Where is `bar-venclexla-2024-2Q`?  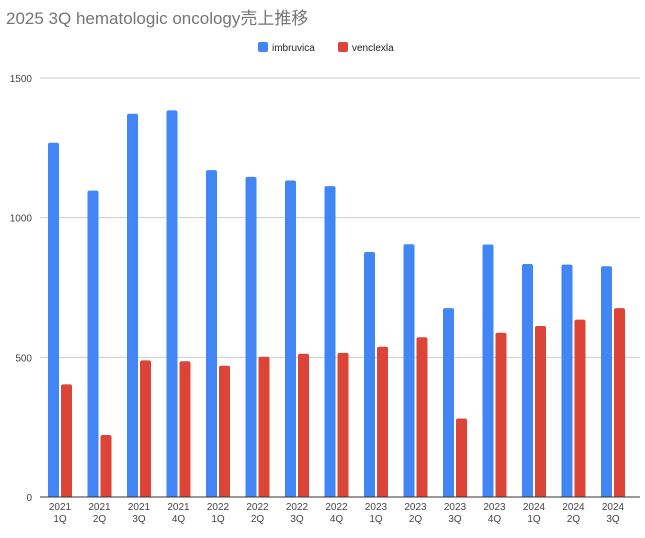
bar-venclexla-2024-2Q is located at coordinates (580, 408).